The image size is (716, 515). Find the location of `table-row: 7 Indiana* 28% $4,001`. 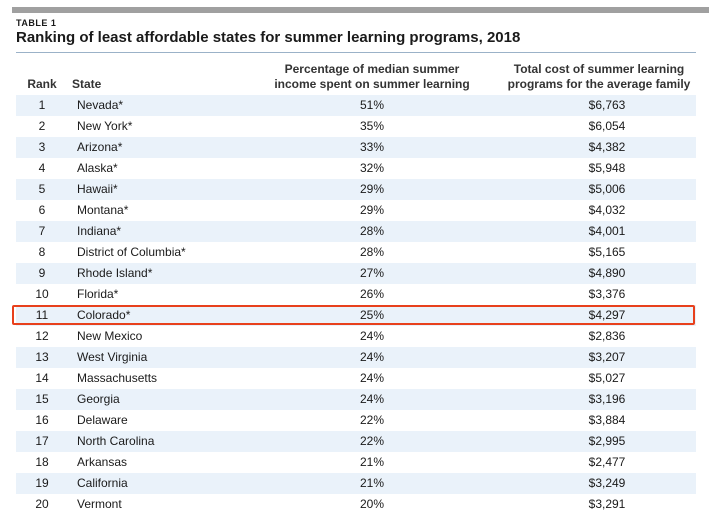

table-row: 7 Indiana* 28% $4,001 is located at coordinates (356, 231).